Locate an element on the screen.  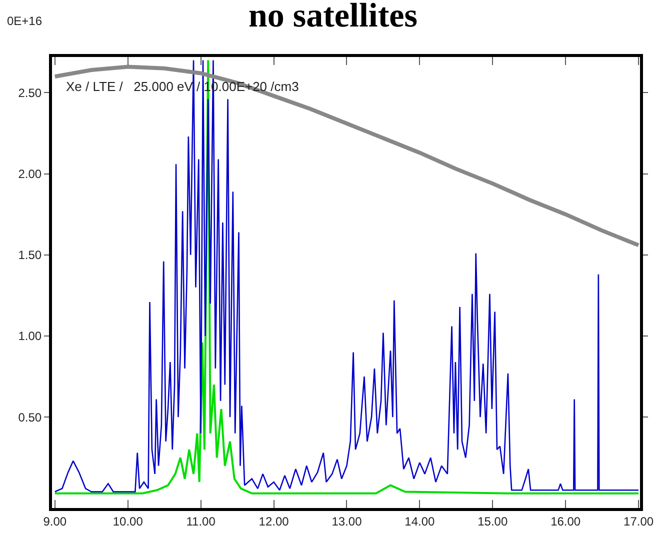
y-tick-label: 1.50 is located at coordinates (30, 255).